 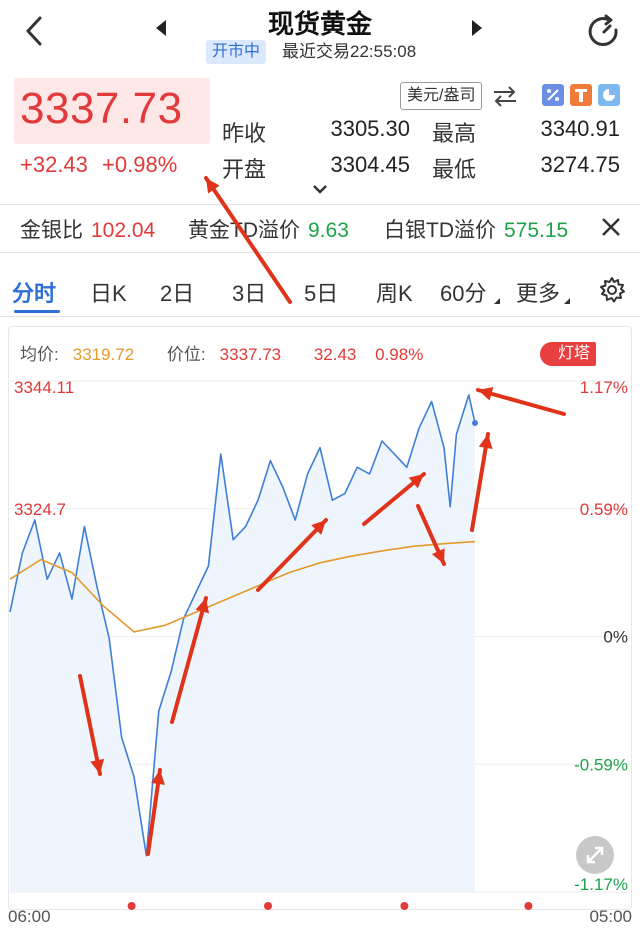 What do you see at coordinates (54, 164) in the screenshot?
I see `change-value: +32.43` at bounding box center [54, 164].